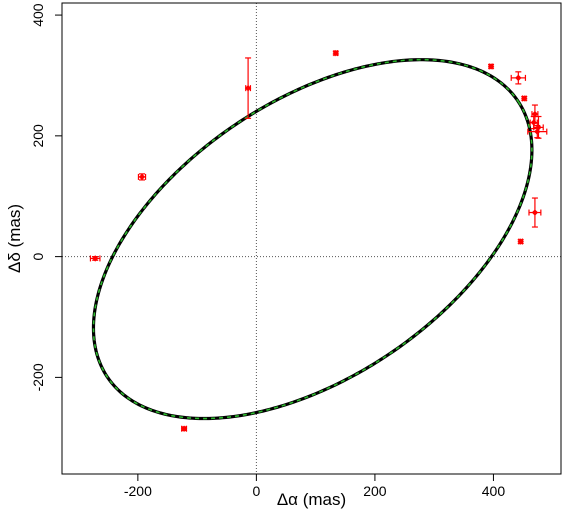 The height and width of the screenshot is (513, 572). I want to click on y-axis: -200 0 200 400, so click(46, 197).